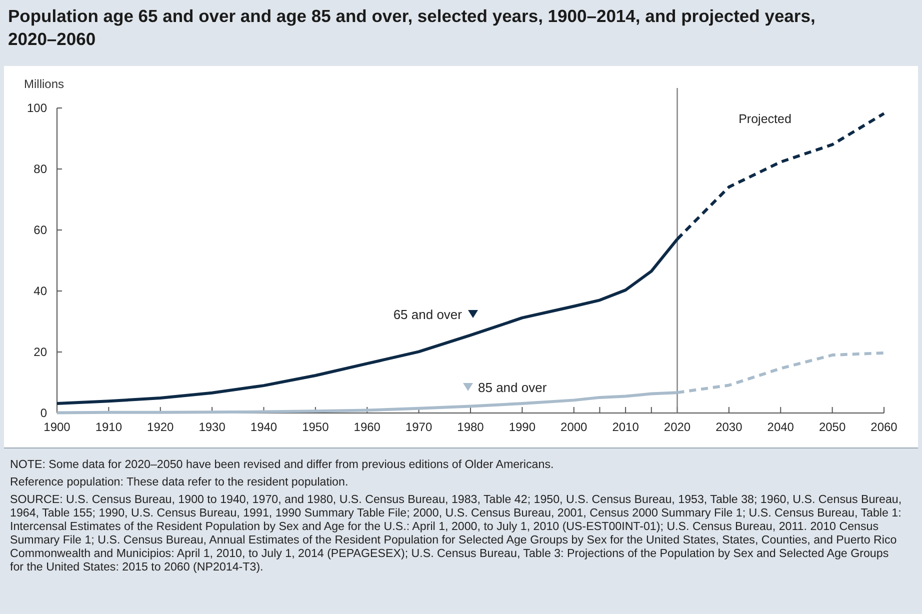  Describe the element at coordinates (677, 427) in the screenshot. I see `x-tick-label: 2020` at that location.